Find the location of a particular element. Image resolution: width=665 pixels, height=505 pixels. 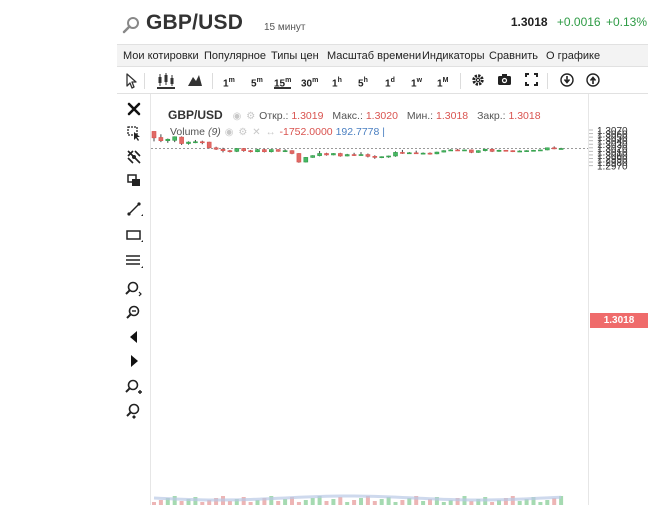

gear-icon is located at coordinates (478, 81).